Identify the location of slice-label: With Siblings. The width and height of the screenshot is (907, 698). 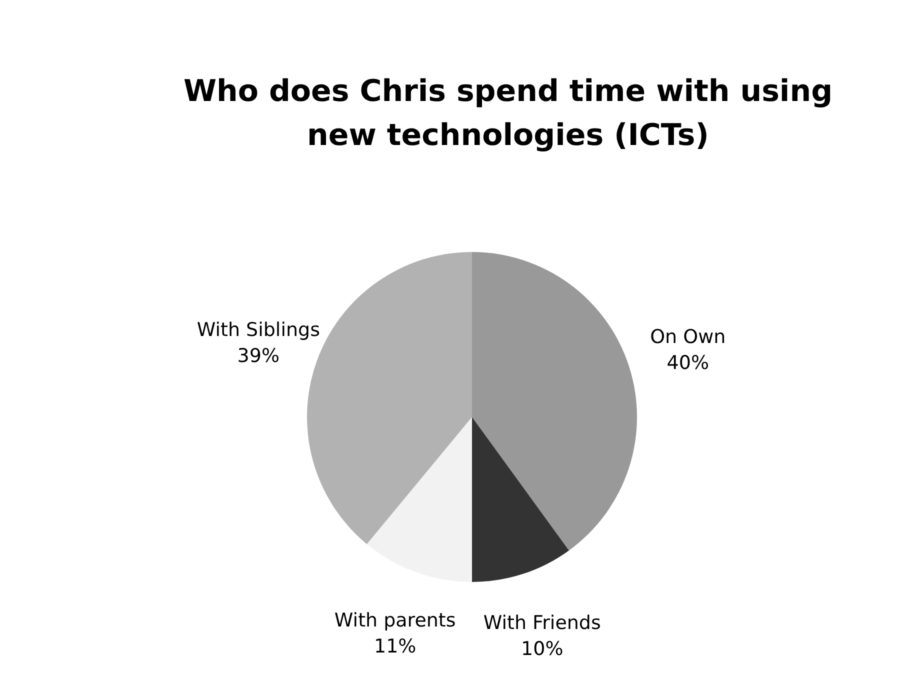
(258, 330).